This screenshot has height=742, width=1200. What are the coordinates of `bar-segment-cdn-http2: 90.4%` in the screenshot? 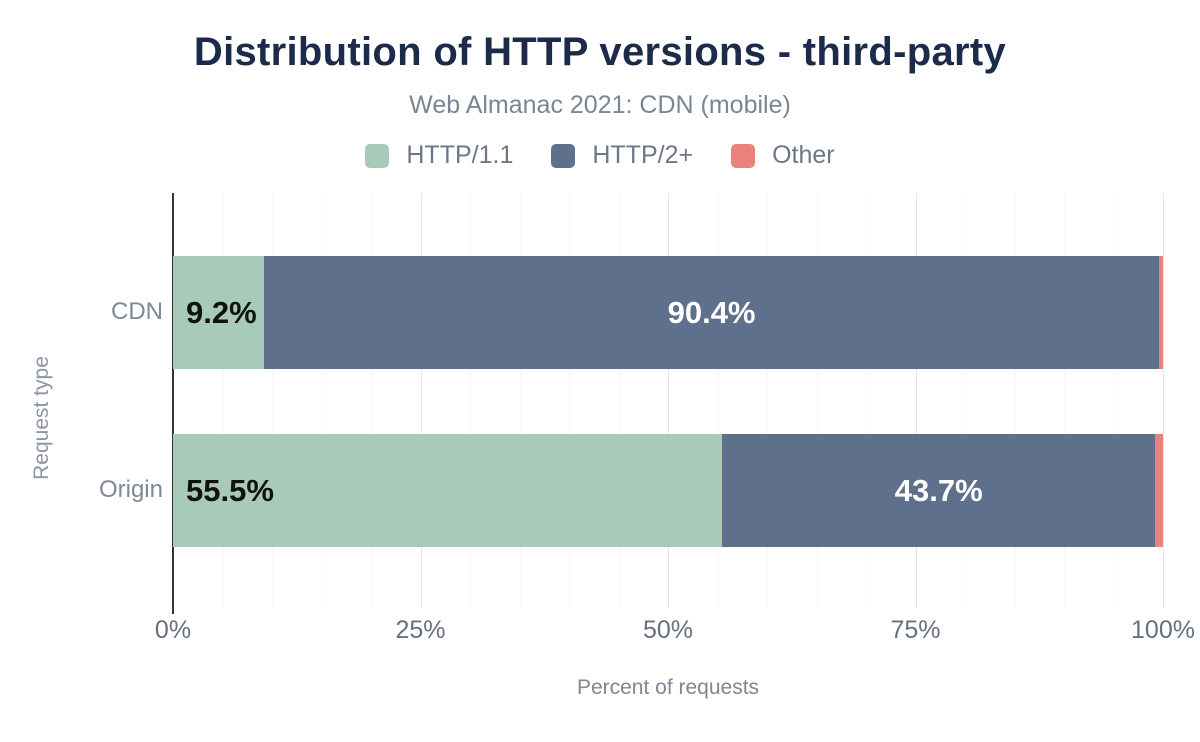 It's located at (712, 312).